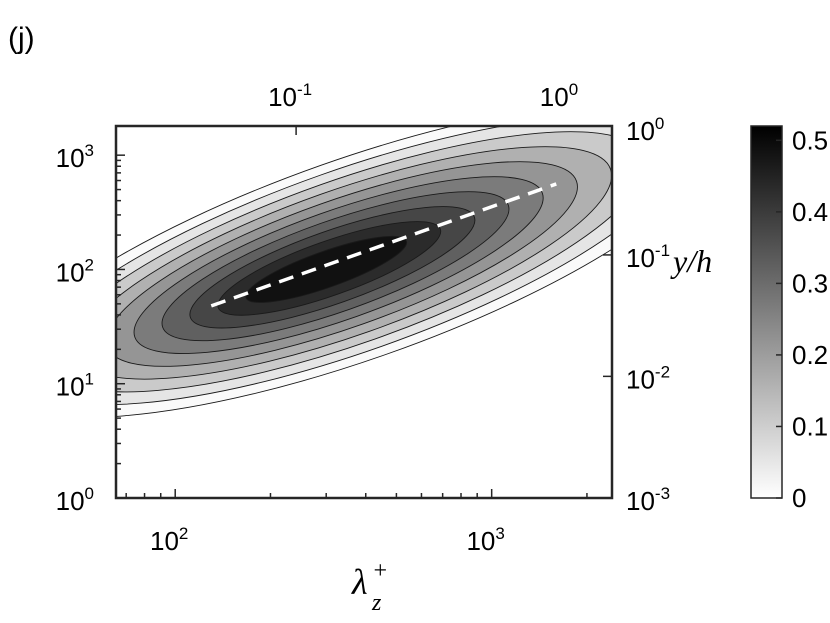  Describe the element at coordinates (645, 130) in the screenshot. I see `right-tick-label: 10⁰` at that location.